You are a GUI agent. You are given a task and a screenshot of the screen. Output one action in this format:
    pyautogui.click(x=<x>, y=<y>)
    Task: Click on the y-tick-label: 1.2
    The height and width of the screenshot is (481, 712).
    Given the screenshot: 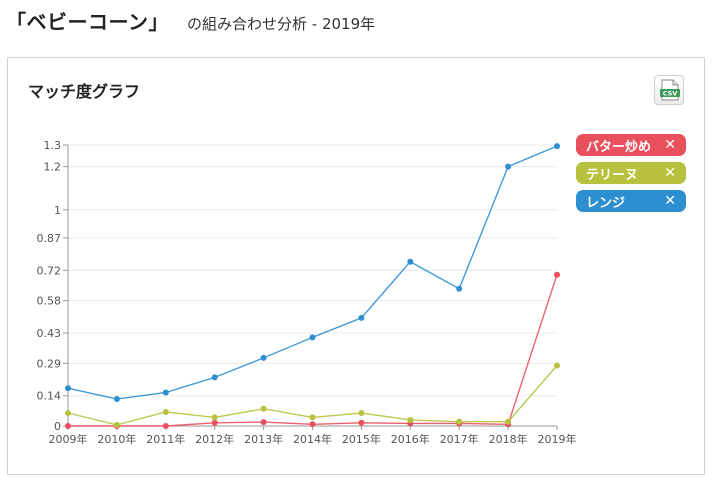 What is the action you would take?
    pyautogui.click(x=53, y=167)
    